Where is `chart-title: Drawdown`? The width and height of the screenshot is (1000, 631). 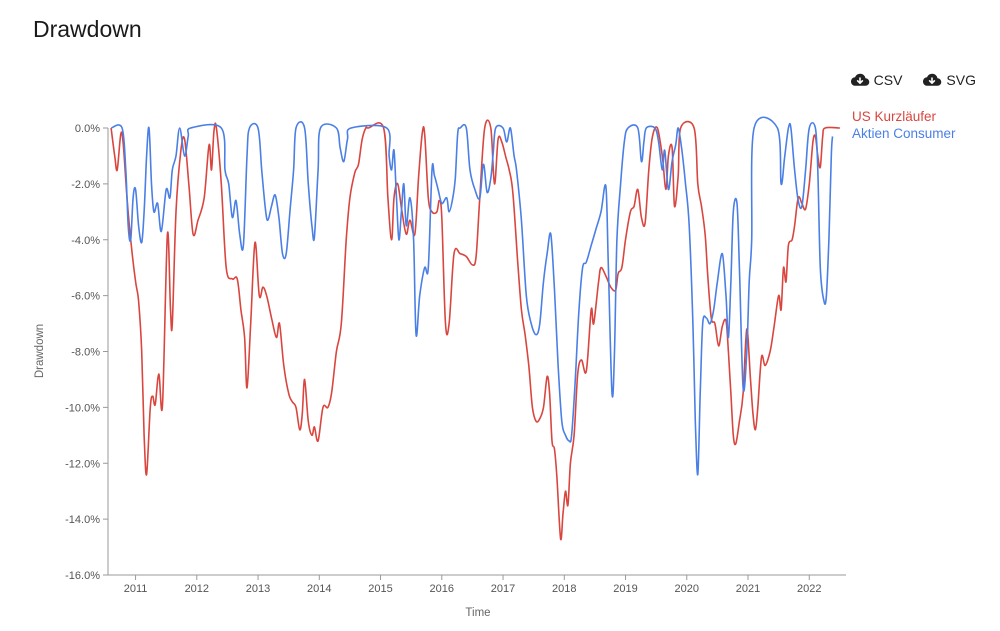 chart-title: Drawdown is located at coordinates (87, 29).